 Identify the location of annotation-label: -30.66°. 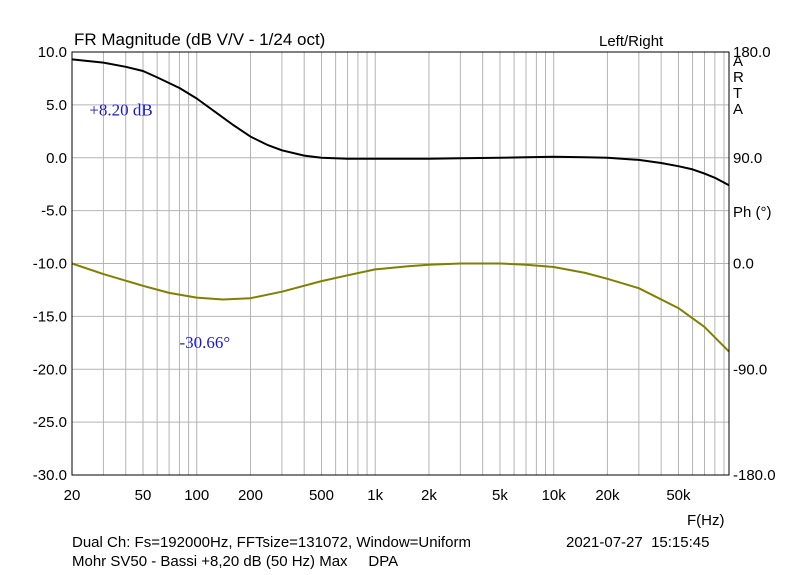
(204, 342).